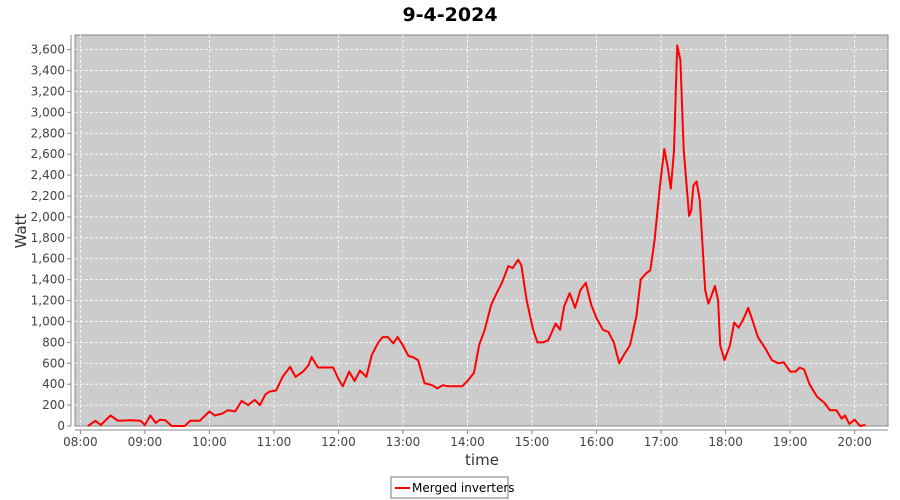 Image resolution: width=900 pixels, height=500 pixels. I want to click on y-tick-label: 3,200, so click(48, 91).